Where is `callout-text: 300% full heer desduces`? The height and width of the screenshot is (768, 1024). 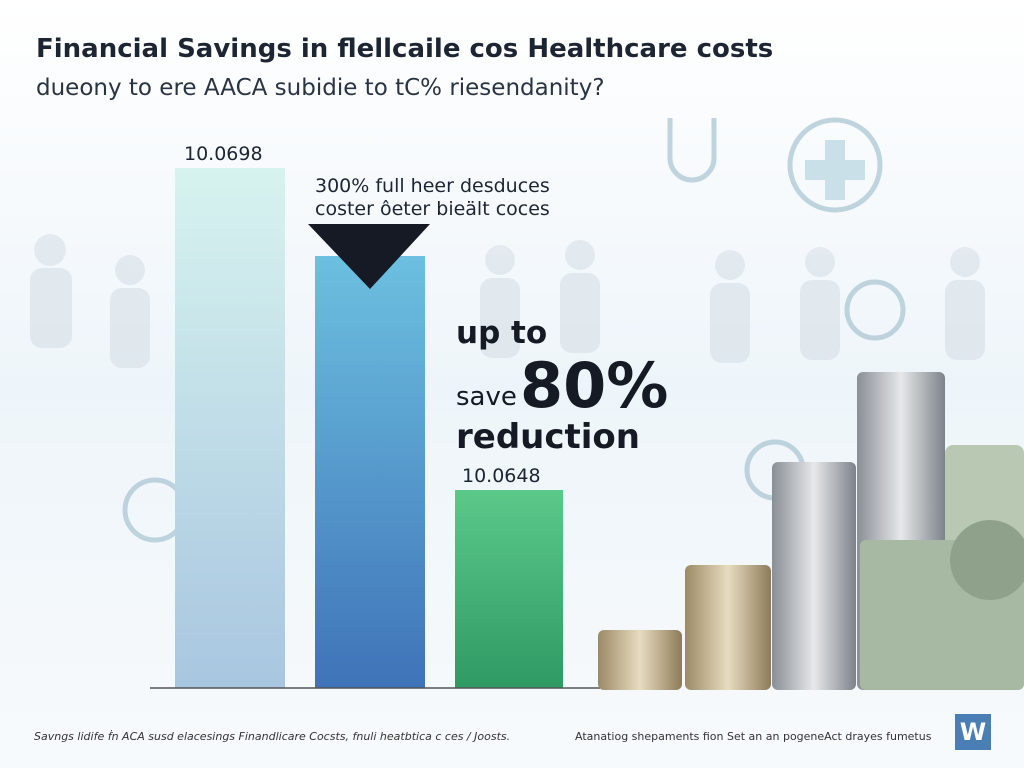
callout-text: 300% full heer desduces is located at coordinates (432, 186).